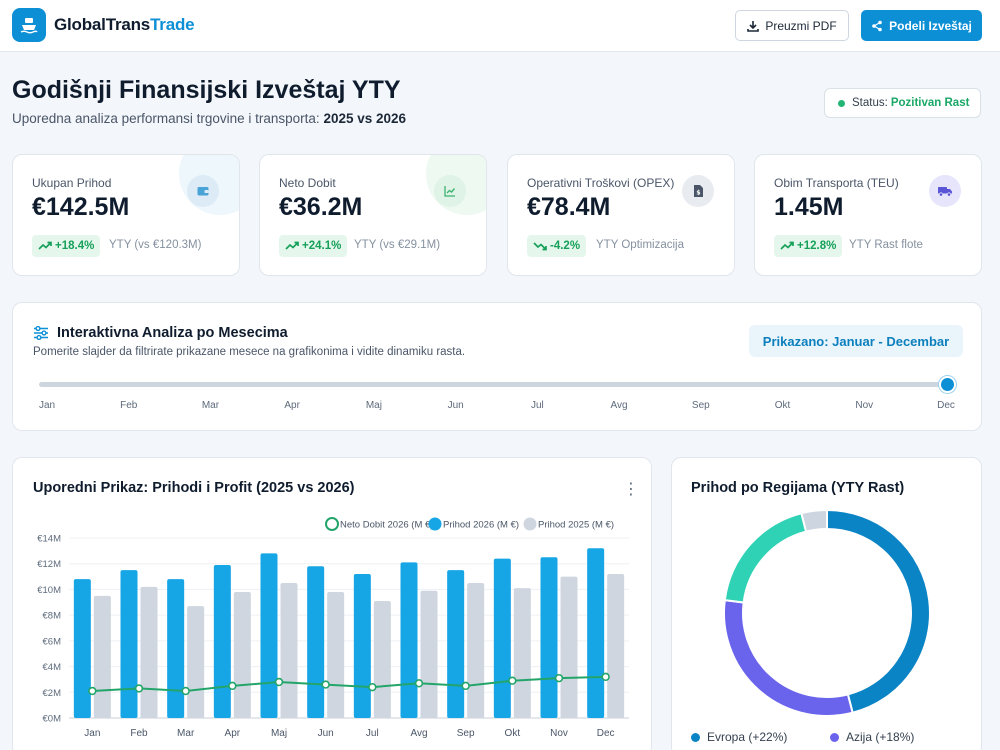 The width and height of the screenshot is (1000, 750). Describe the element at coordinates (292, 405) in the screenshot. I see `month-label: Apr` at that location.